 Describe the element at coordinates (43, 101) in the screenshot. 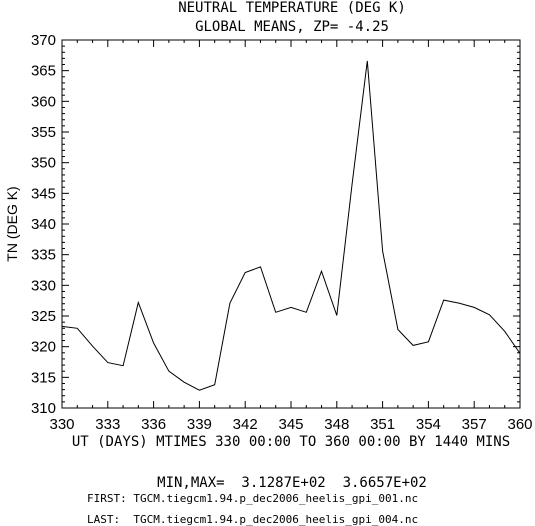

I see `y-tick-label: 360` at that location.